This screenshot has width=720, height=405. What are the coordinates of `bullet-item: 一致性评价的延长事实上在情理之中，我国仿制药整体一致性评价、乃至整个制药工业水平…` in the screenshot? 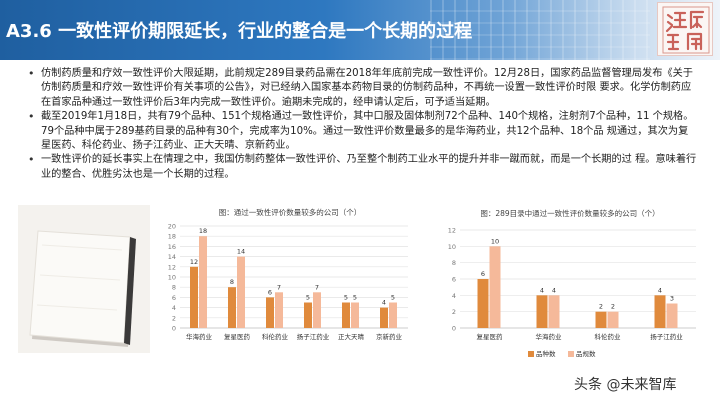 It's located at (363, 167).